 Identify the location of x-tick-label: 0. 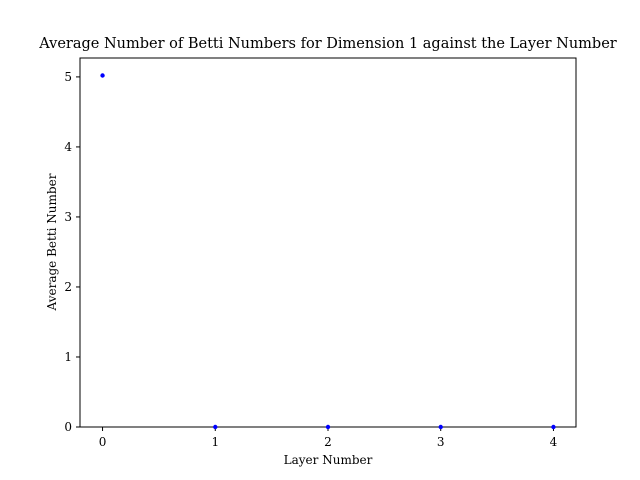
(103, 442).